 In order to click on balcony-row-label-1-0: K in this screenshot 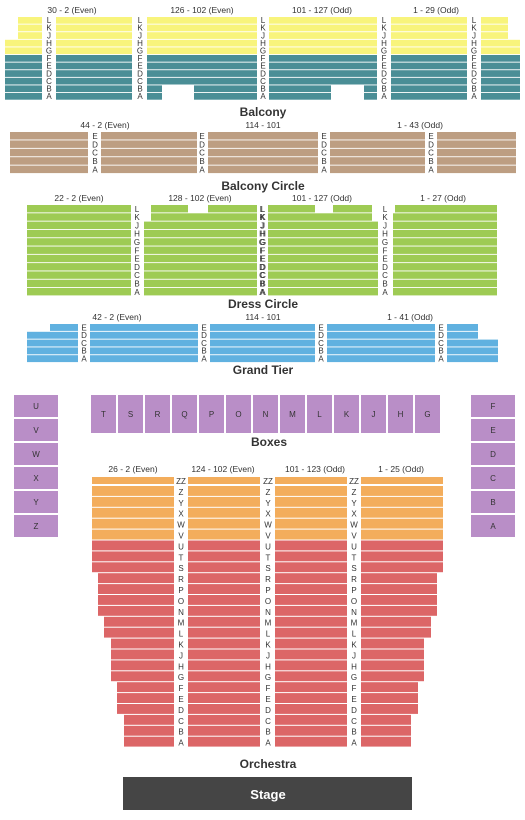, I will do `click(49, 28)`.